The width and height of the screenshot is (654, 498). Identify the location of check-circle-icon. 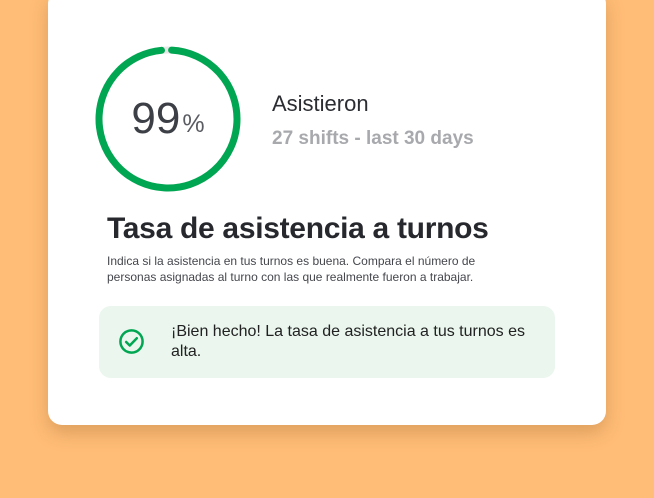
(131, 341).